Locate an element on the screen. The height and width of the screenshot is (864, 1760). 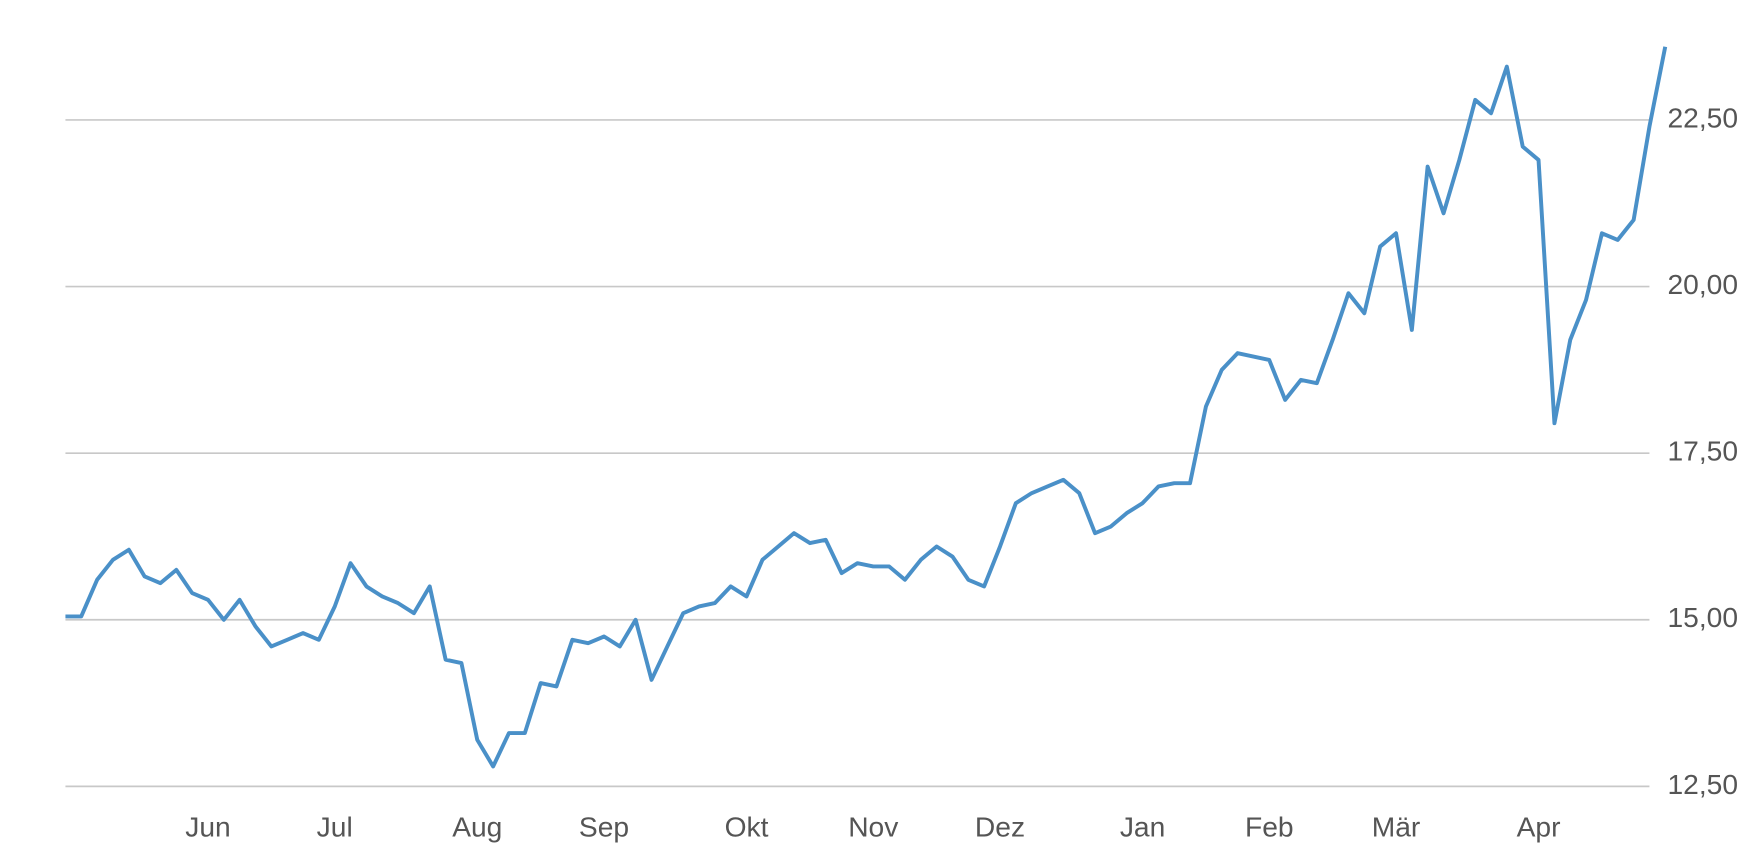
x-tick-label: Apr is located at coordinates (1539, 826).